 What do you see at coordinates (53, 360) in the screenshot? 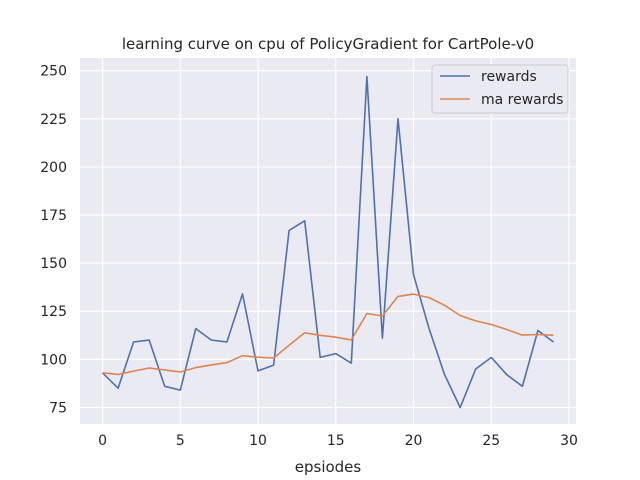
I see `y-tick-label: 100` at bounding box center [53, 360].